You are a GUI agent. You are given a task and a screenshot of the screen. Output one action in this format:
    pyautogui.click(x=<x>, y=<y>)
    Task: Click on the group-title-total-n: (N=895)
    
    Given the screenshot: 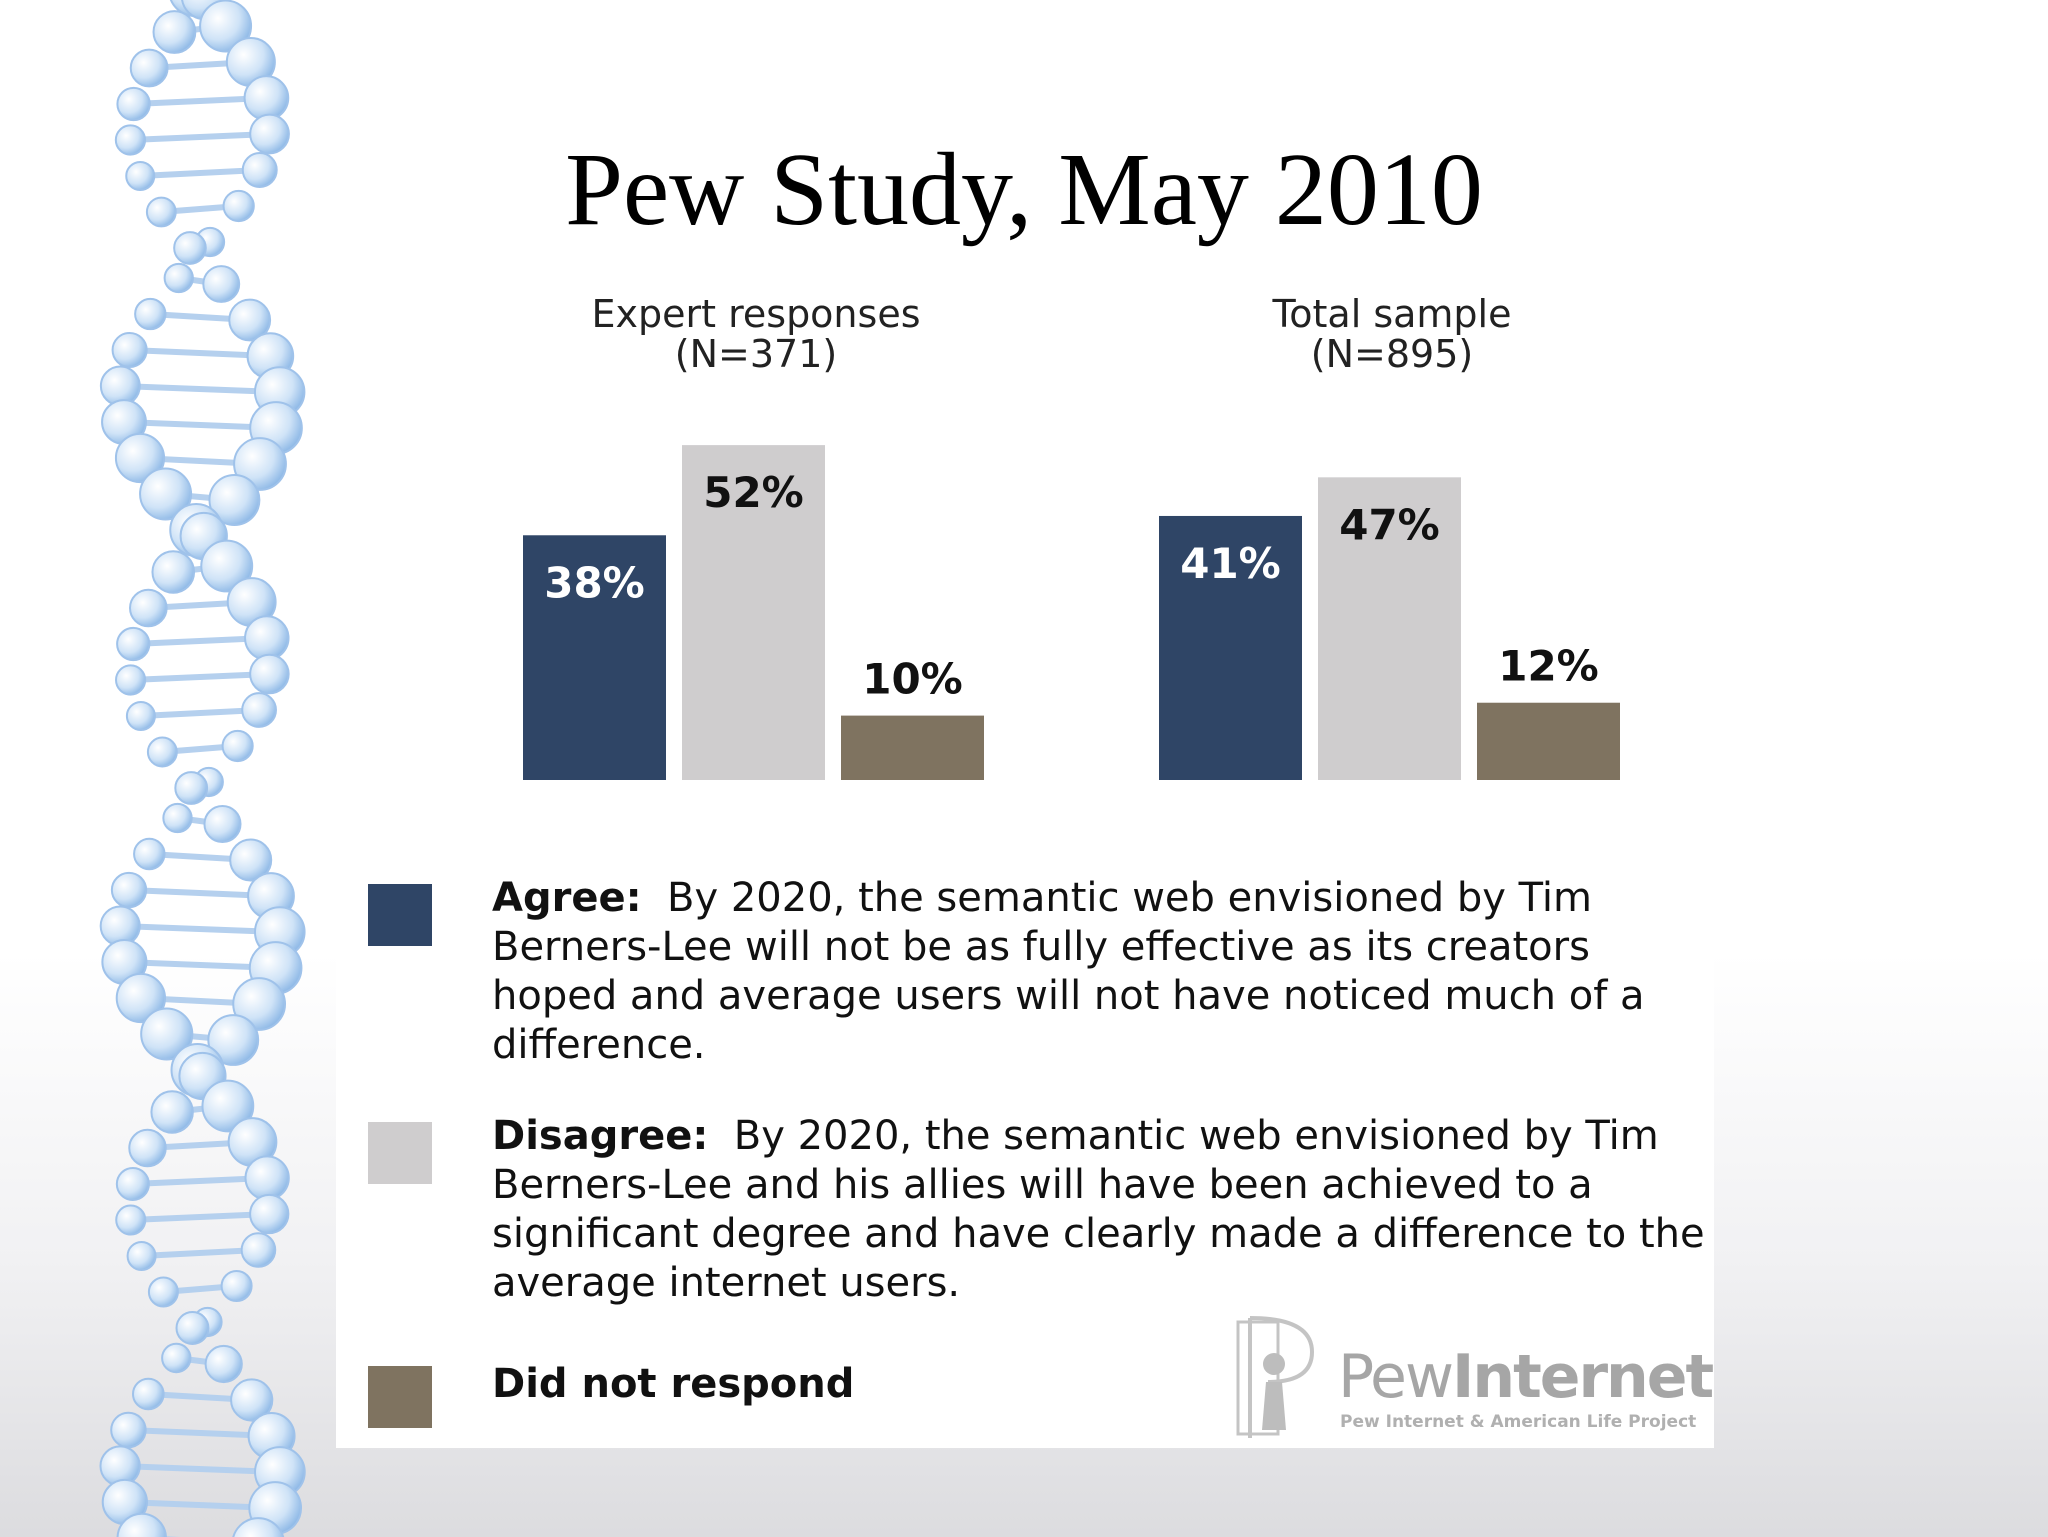 What is the action you would take?
    pyautogui.click(x=1392, y=354)
    